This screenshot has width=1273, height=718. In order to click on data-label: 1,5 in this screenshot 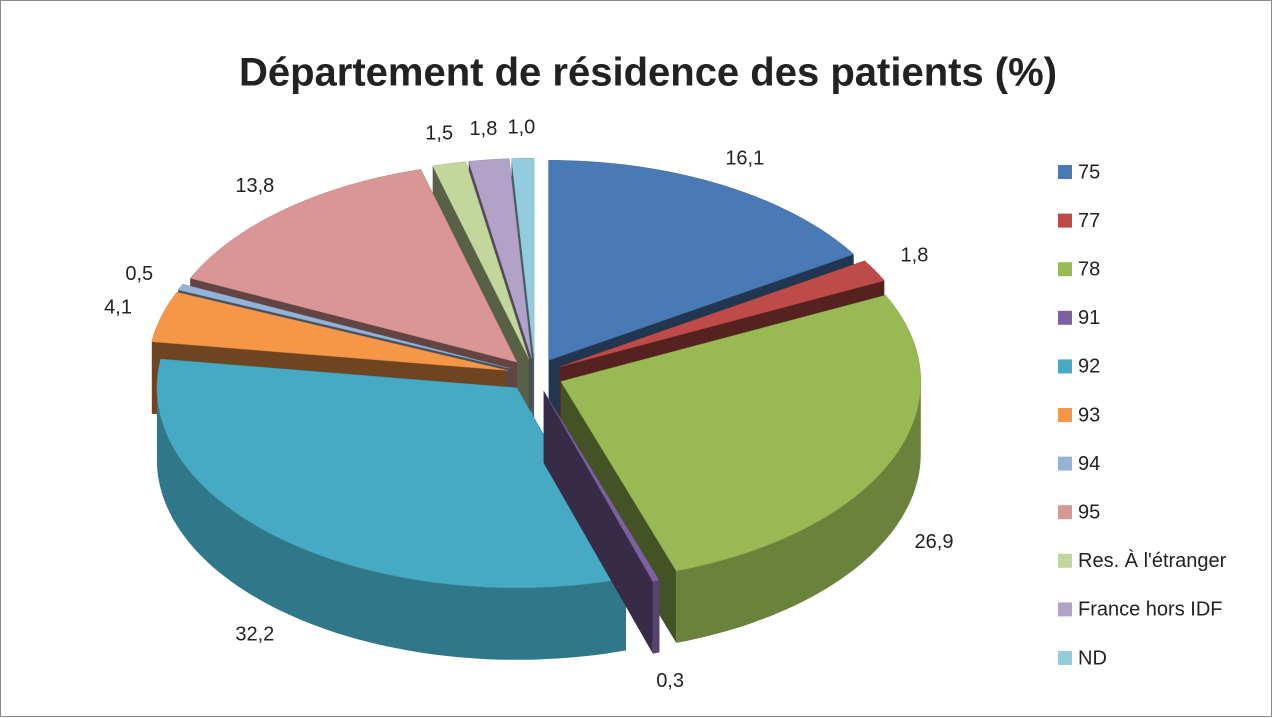, I will do `click(439, 134)`.